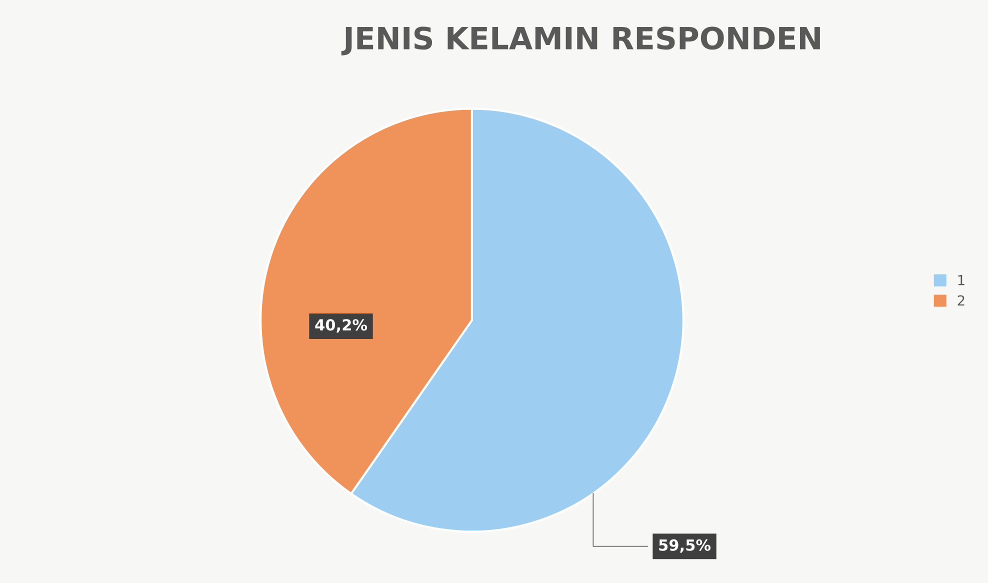 This screenshot has width=988, height=583. I want to click on data-label: 40,2%, so click(341, 326).